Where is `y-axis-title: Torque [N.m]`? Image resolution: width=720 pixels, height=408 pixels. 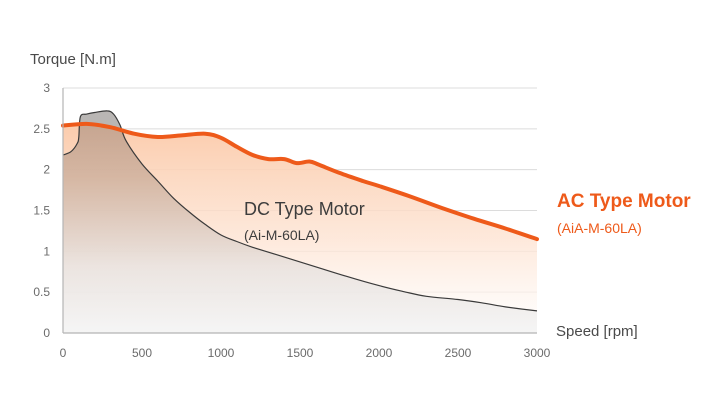 y-axis-title: Torque [N.m] is located at coordinates (73, 59).